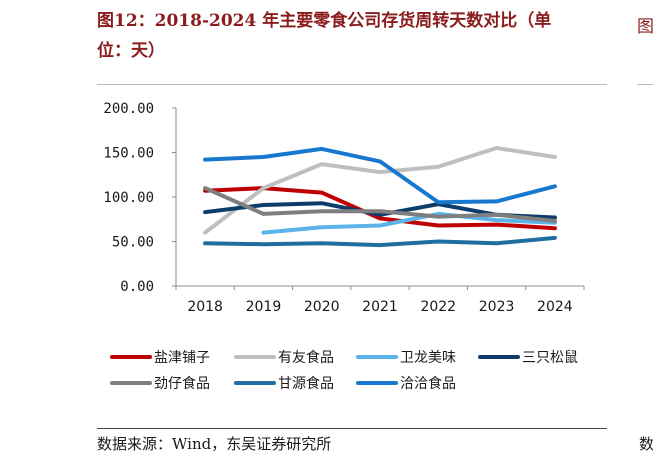 The width and height of the screenshot is (653, 468). What do you see at coordinates (555, 307) in the screenshot?
I see `x-tick-label: 2024` at bounding box center [555, 307].